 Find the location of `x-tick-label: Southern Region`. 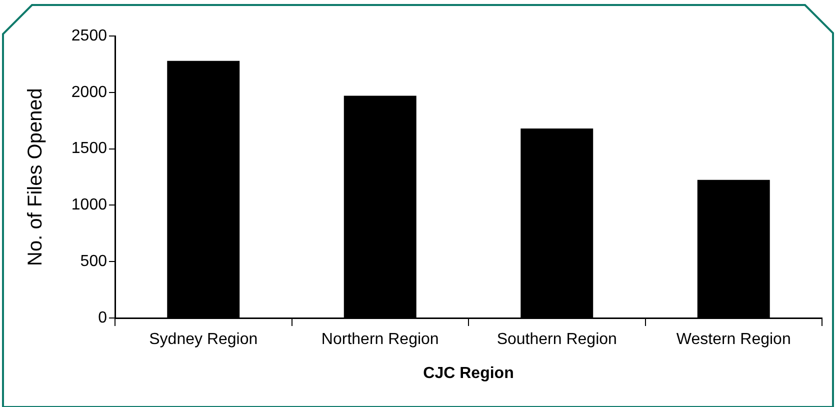

x-tick-label: Southern Region is located at coordinates (556, 339).